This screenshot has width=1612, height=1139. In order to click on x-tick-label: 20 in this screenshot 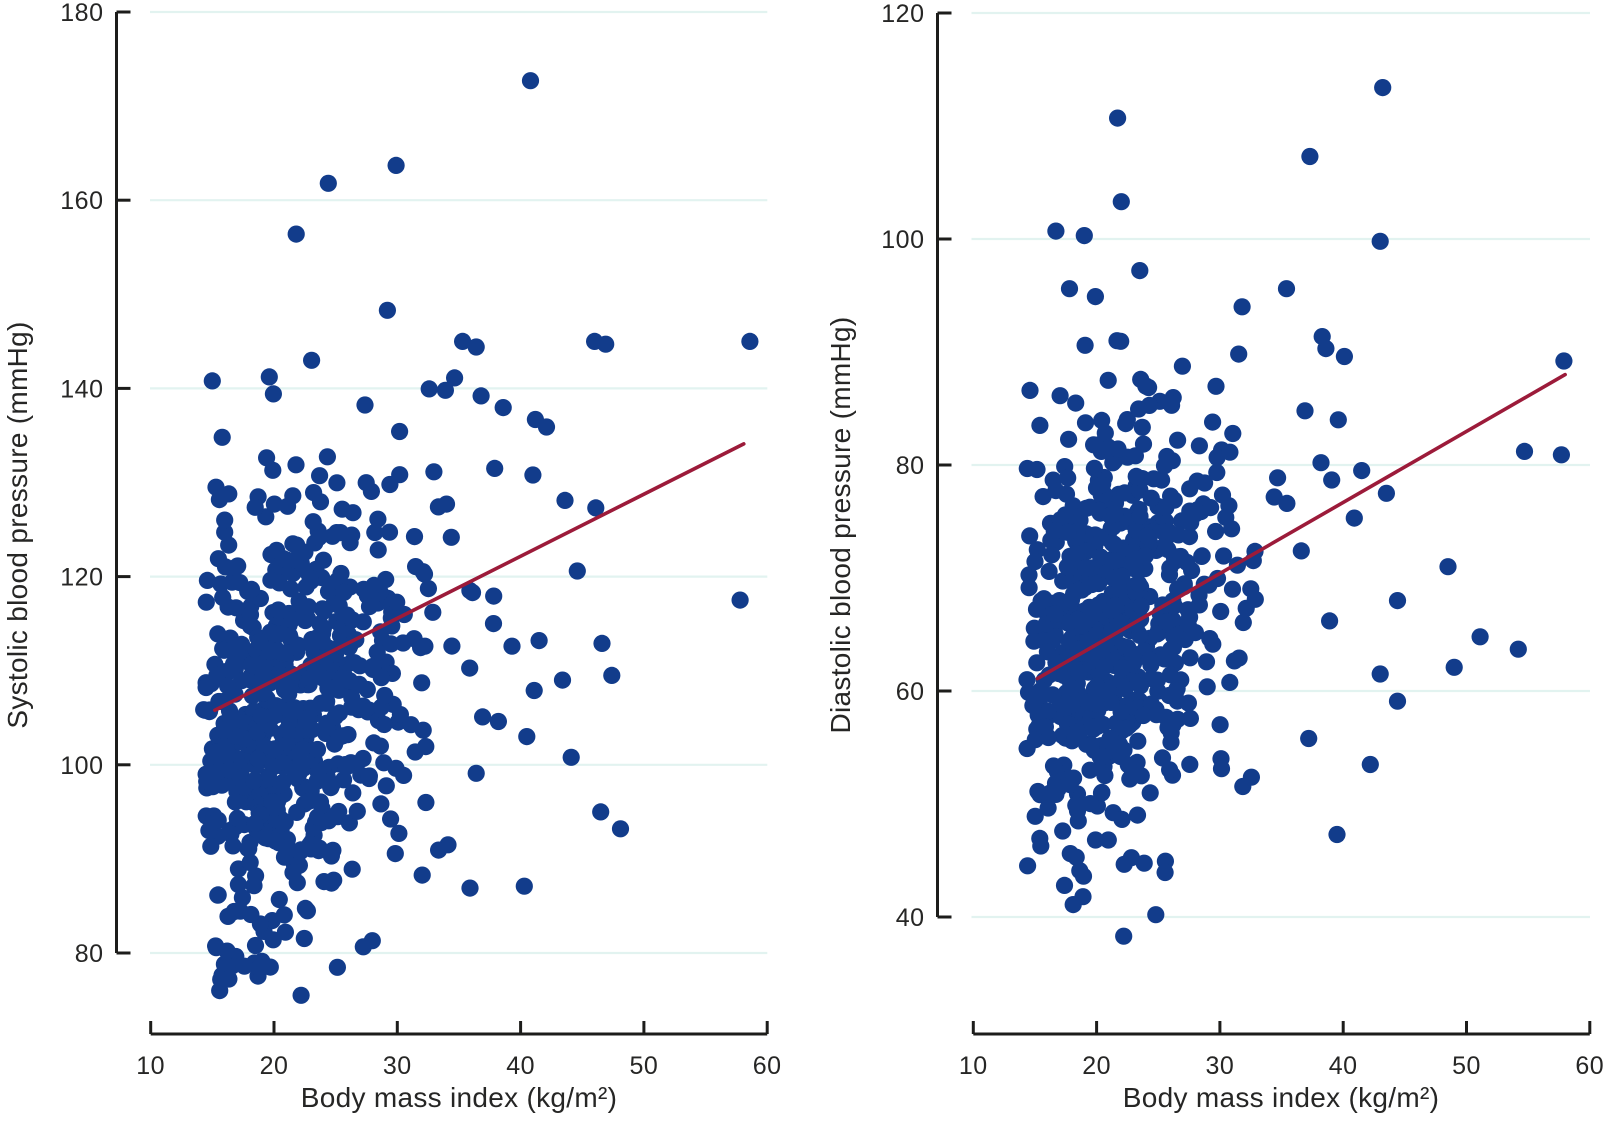, I will do `click(274, 1066)`.